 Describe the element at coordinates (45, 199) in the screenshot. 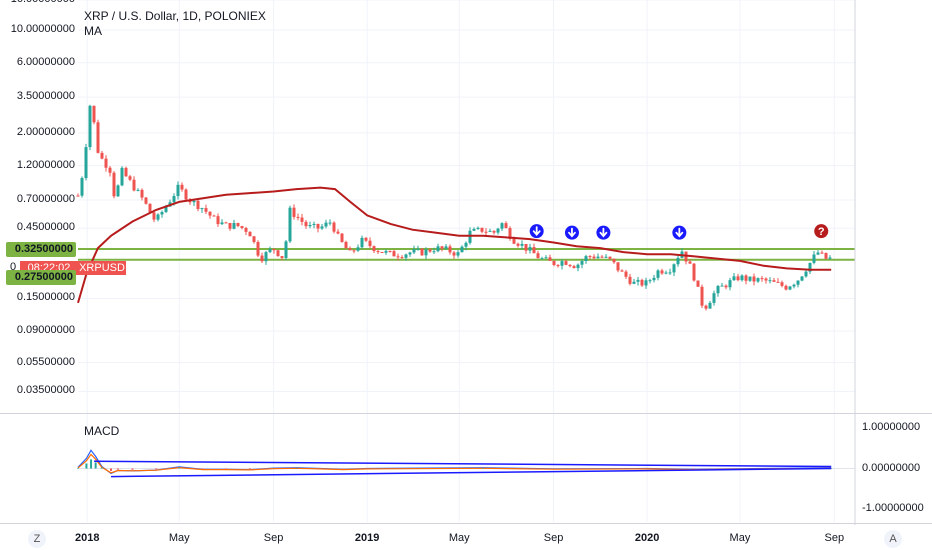

I see `price-tick-label: 0.70000000` at that location.